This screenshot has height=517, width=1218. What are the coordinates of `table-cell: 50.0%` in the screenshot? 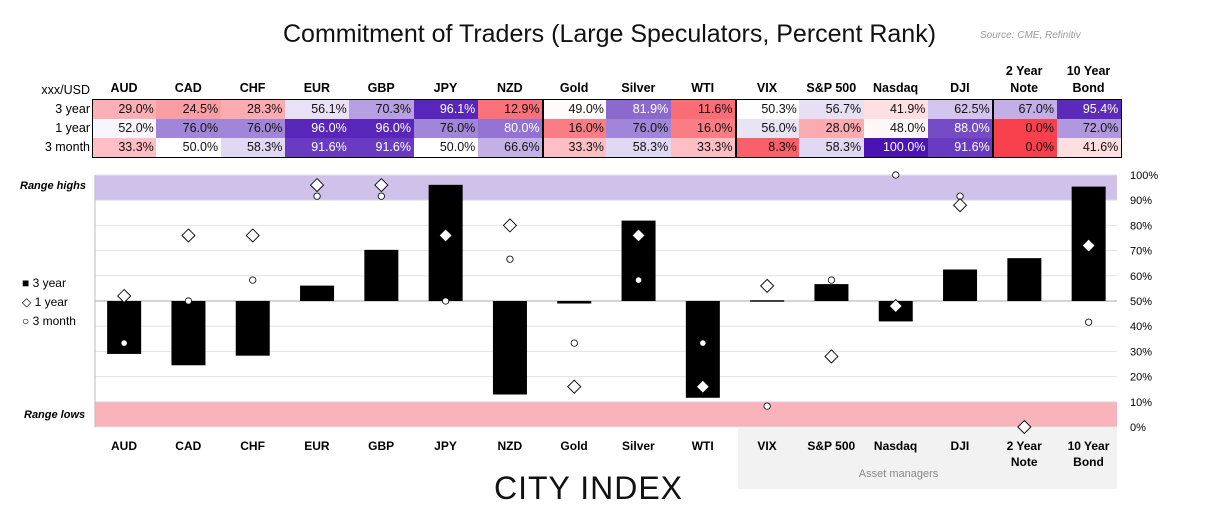 It's located at (446, 147).